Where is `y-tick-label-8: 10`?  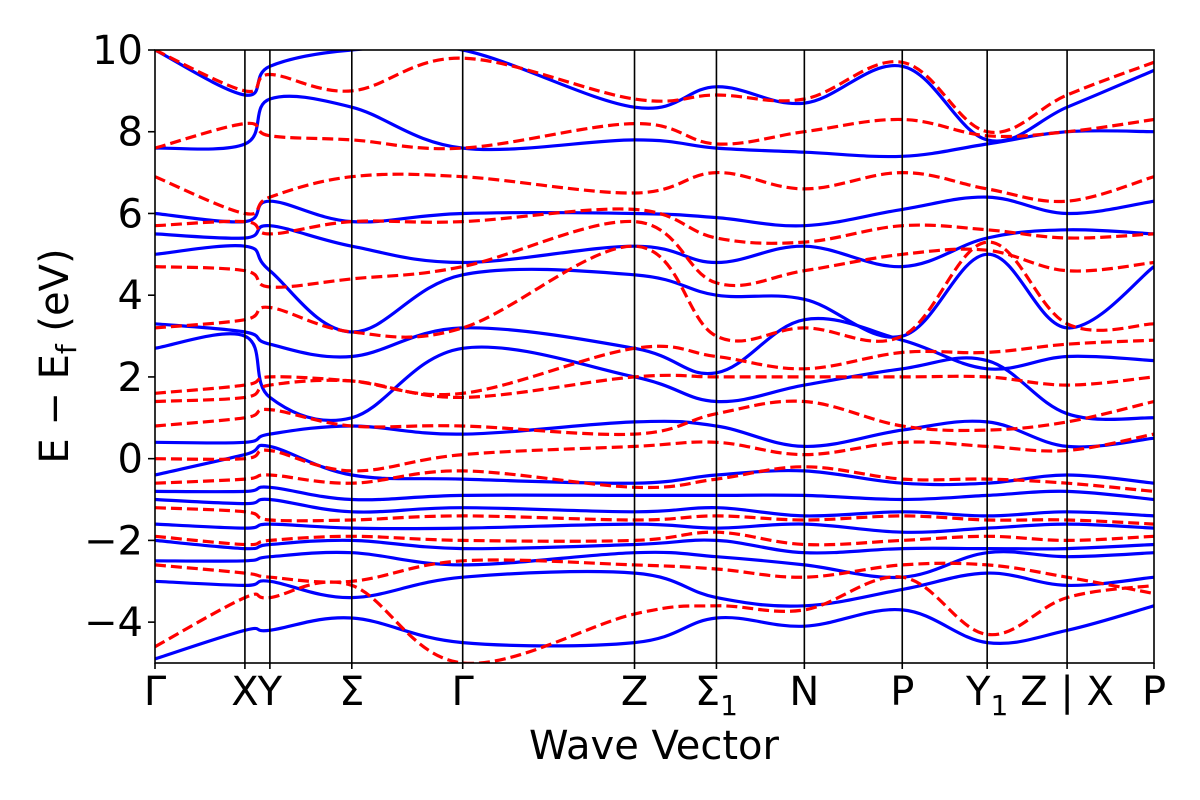 y-tick-label-8: 10 is located at coordinates (117, 51).